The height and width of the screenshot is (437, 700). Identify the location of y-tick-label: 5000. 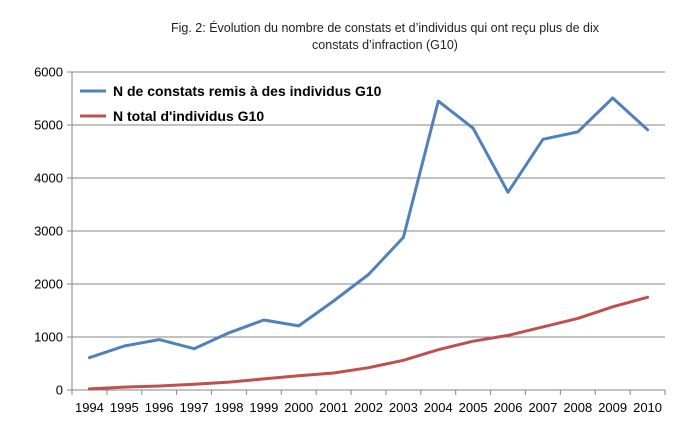
(48, 125).